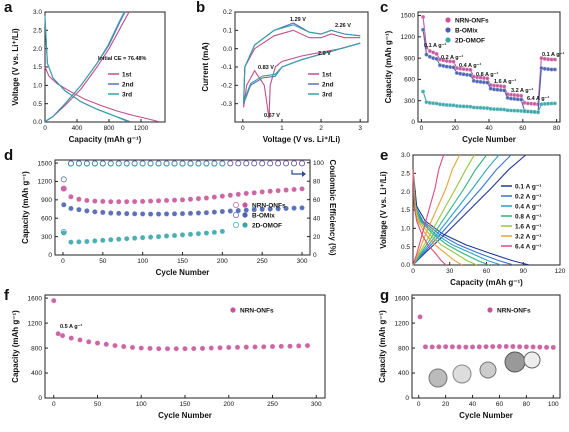 This screenshot has height=432, width=569. What do you see at coordinates (262, 261) in the screenshot?
I see `x-tick-label: 250` at bounding box center [262, 261].